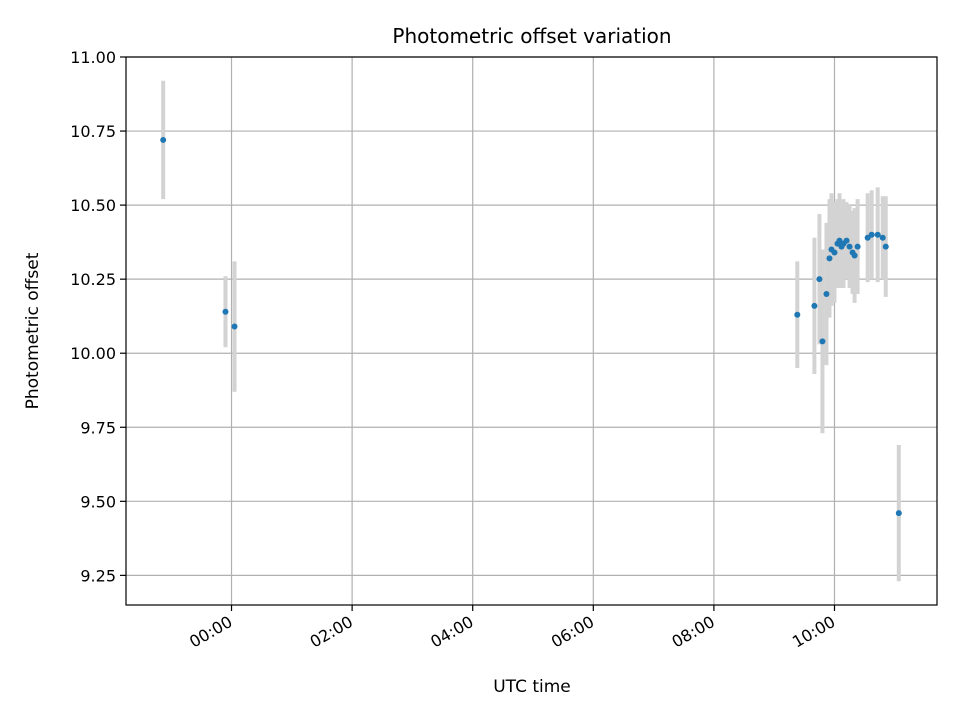  Describe the element at coordinates (532, 687) in the screenshot. I see `x-axis-label: UTC time` at that location.